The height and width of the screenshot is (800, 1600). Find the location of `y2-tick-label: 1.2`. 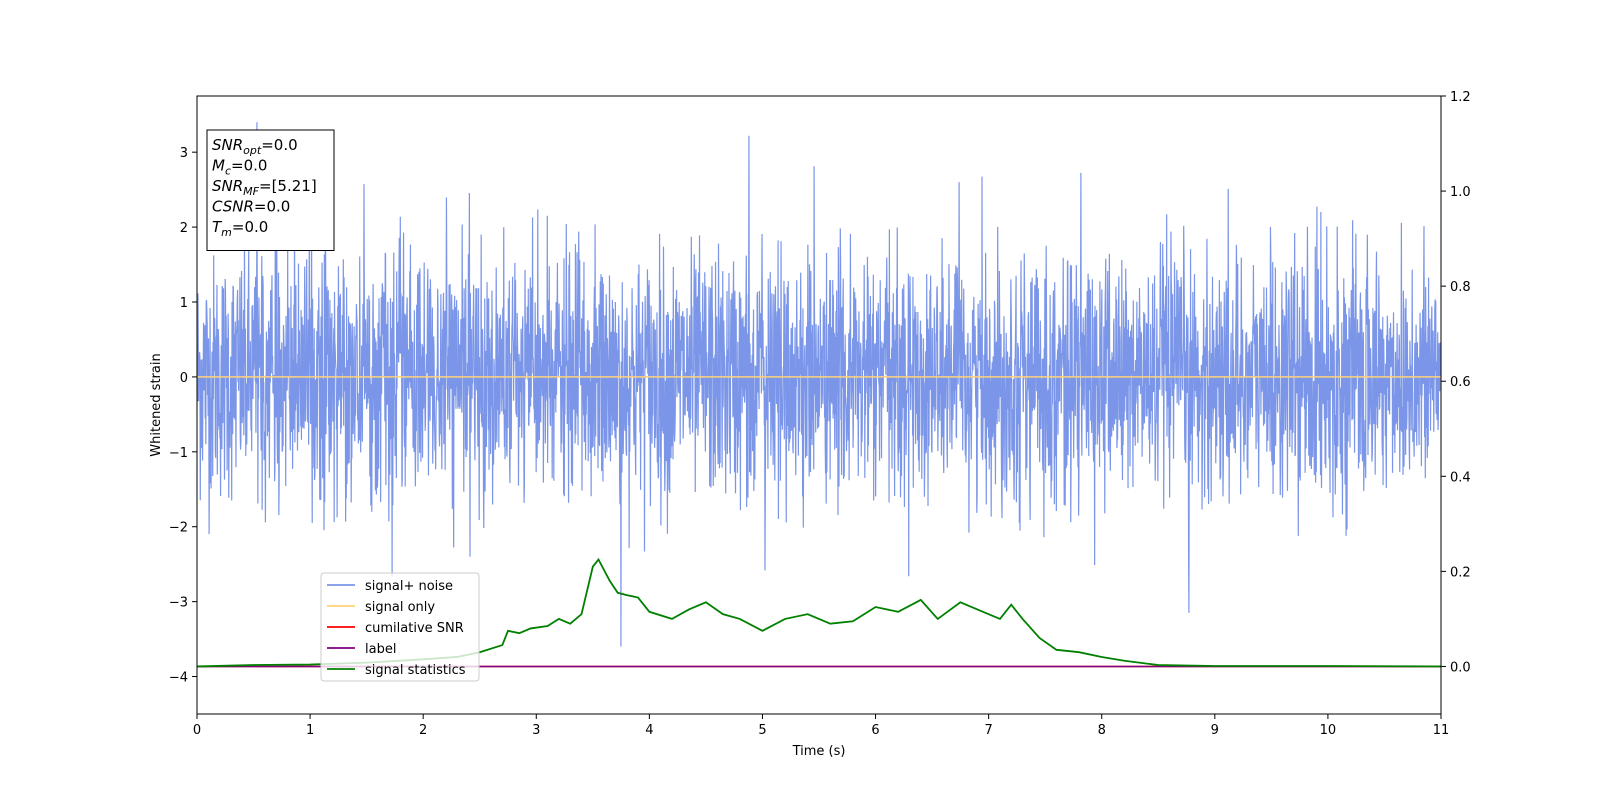

y2-tick-label: 1.2 is located at coordinates (1460, 97).